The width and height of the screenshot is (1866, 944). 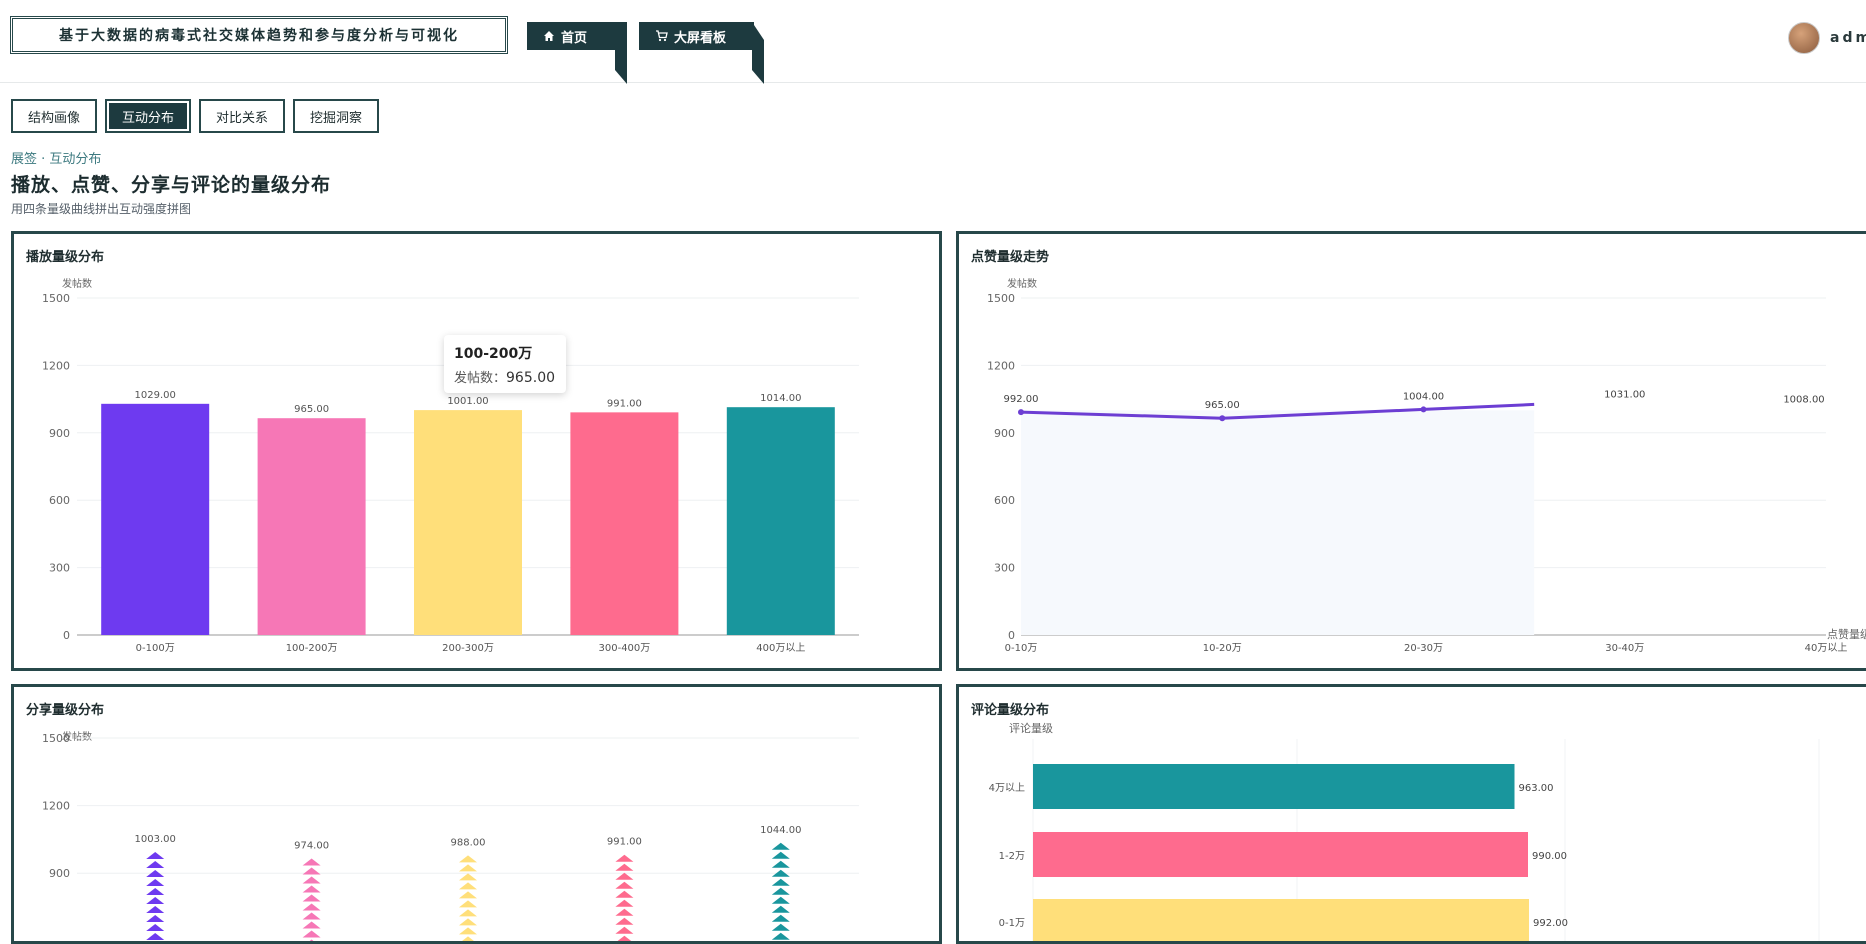 What do you see at coordinates (1804, 38) in the screenshot?
I see `avatar` at bounding box center [1804, 38].